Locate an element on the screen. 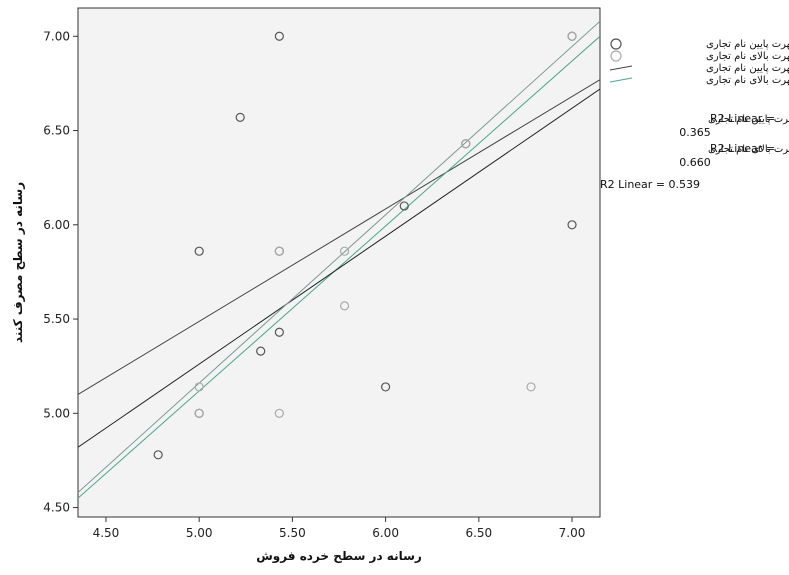  y-tick-label-5: 6.50 is located at coordinates (56, 131).